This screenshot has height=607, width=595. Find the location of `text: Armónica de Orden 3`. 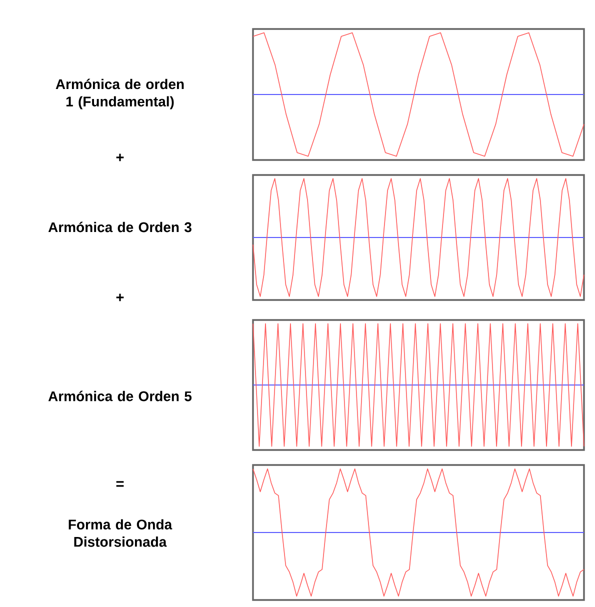

text: Armónica de Orden 3 is located at coordinates (120, 227).